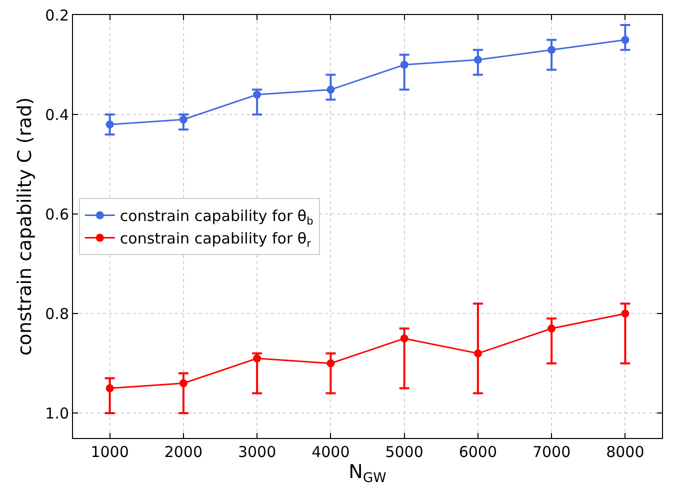 Image resolution: width=681 pixels, height=492 pixels. What do you see at coordinates (216, 240) in the screenshot?
I see `legend-label: constrain capability for θ$_{r}$` at bounding box center [216, 240].